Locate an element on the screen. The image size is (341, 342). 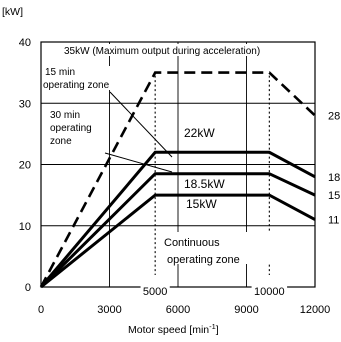
series-end-label: 18 is located at coordinates (334, 178).